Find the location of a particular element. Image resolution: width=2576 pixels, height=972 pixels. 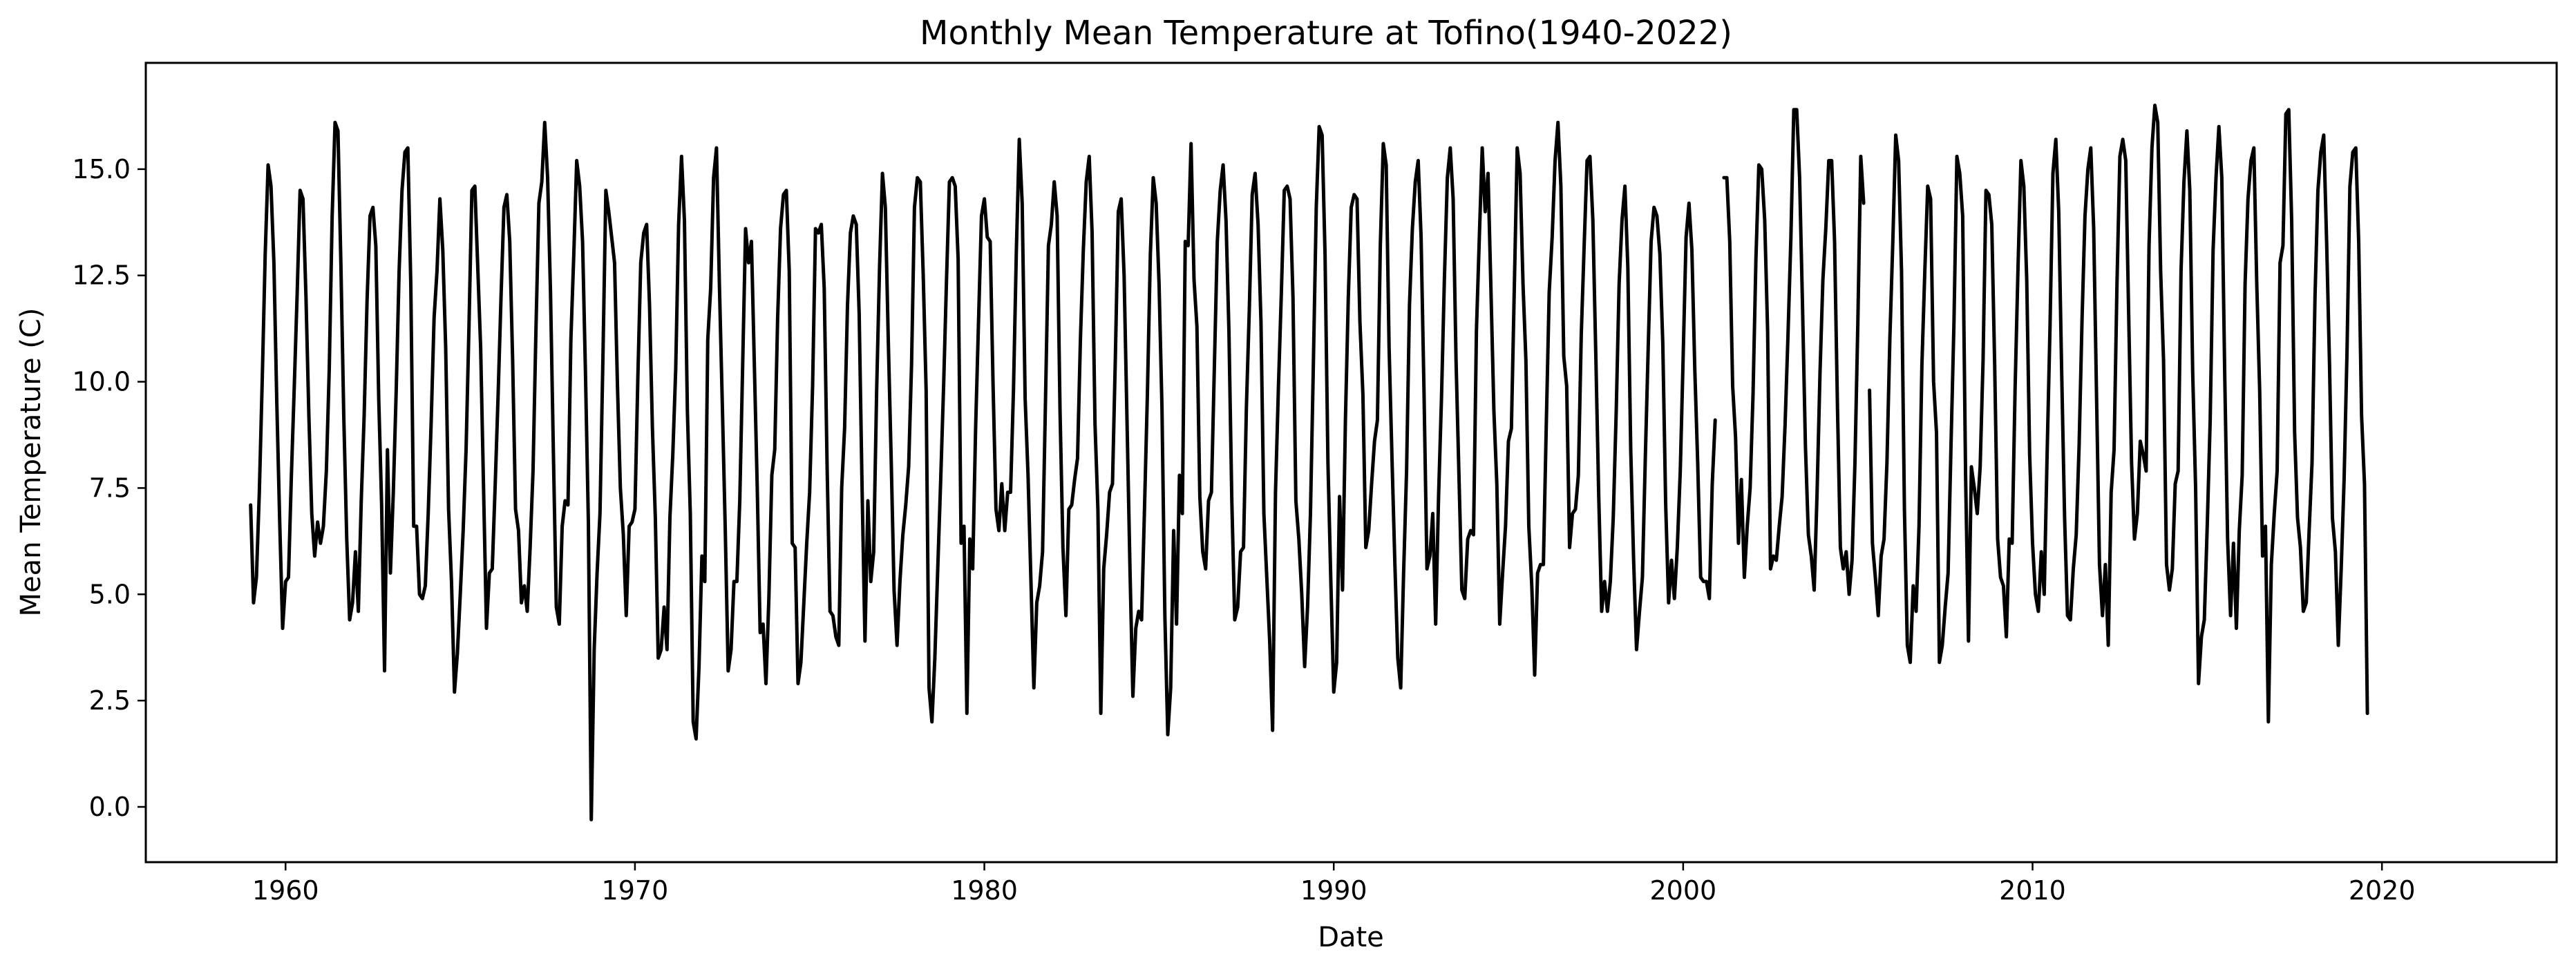

x-tick-label: 1980 is located at coordinates (984, 890).